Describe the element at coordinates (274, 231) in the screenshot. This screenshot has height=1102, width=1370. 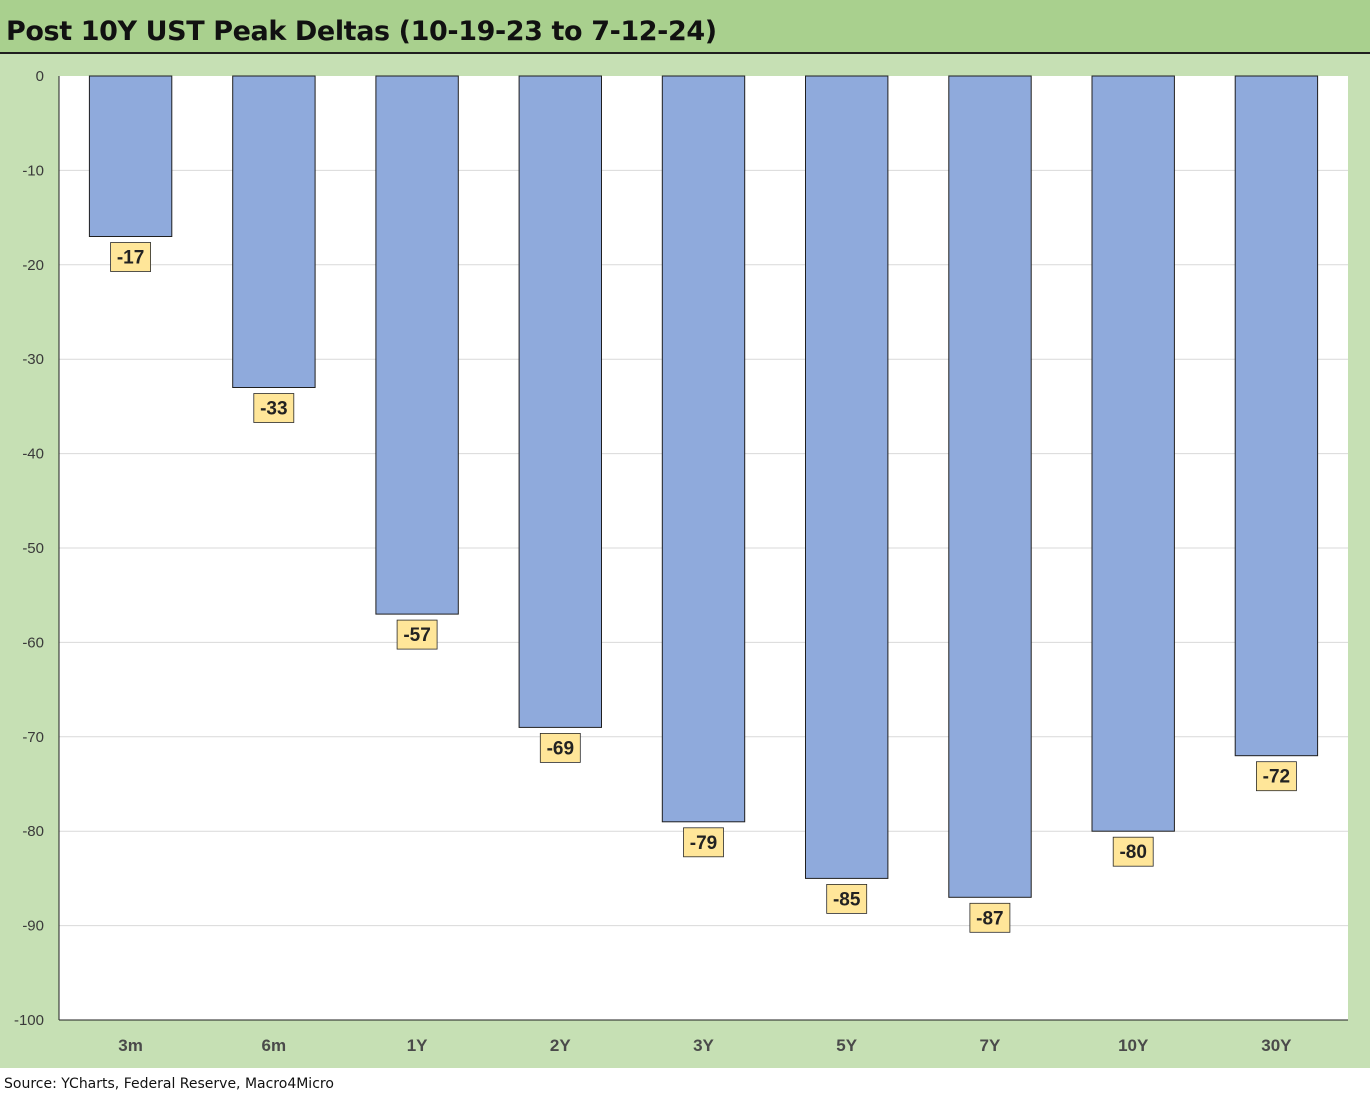
I see `bar-6m` at that location.